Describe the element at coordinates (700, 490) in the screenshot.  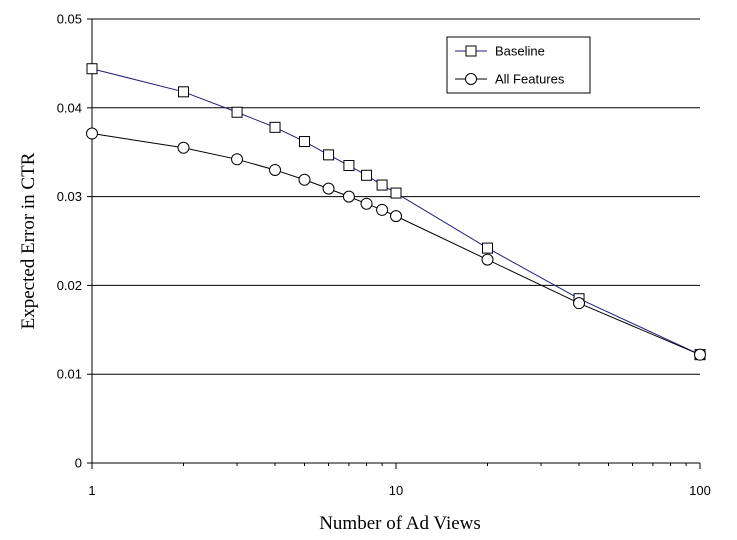
I see `x-tick-label: 100` at that location.